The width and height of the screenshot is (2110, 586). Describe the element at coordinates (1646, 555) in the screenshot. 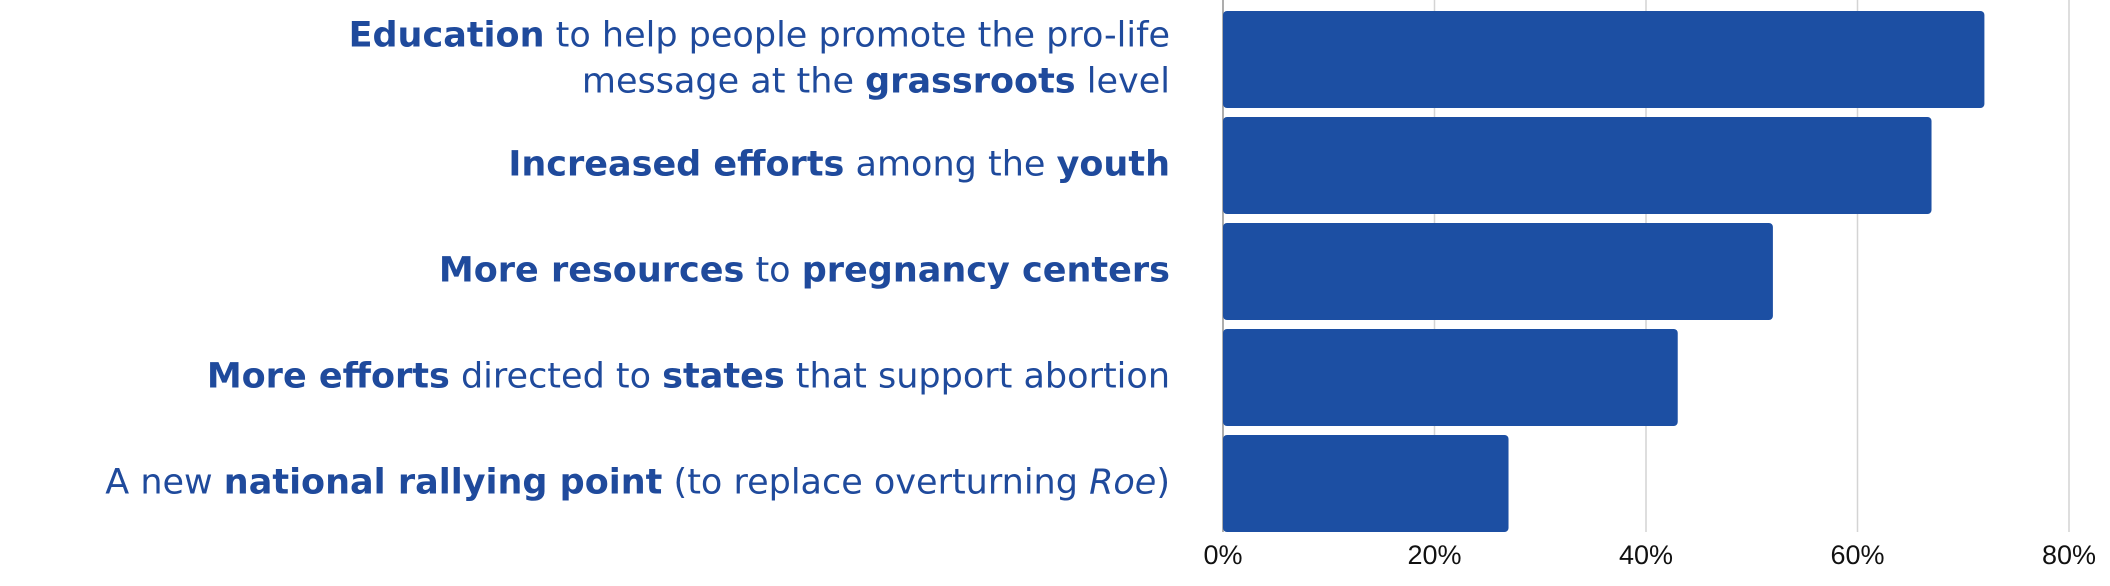

I see `x-tick-label: 40%` at that location.